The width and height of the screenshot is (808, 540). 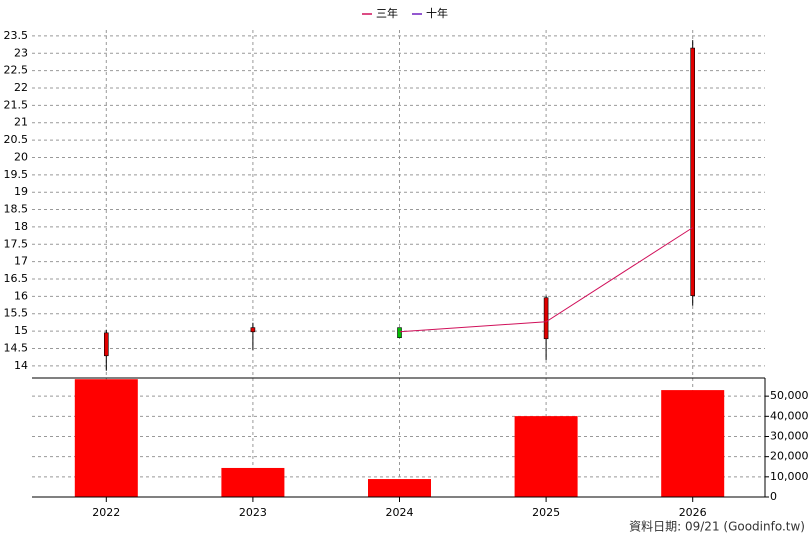 What do you see at coordinates (16, 347) in the screenshot?
I see `y-tick-label: 14.5` at bounding box center [16, 347].